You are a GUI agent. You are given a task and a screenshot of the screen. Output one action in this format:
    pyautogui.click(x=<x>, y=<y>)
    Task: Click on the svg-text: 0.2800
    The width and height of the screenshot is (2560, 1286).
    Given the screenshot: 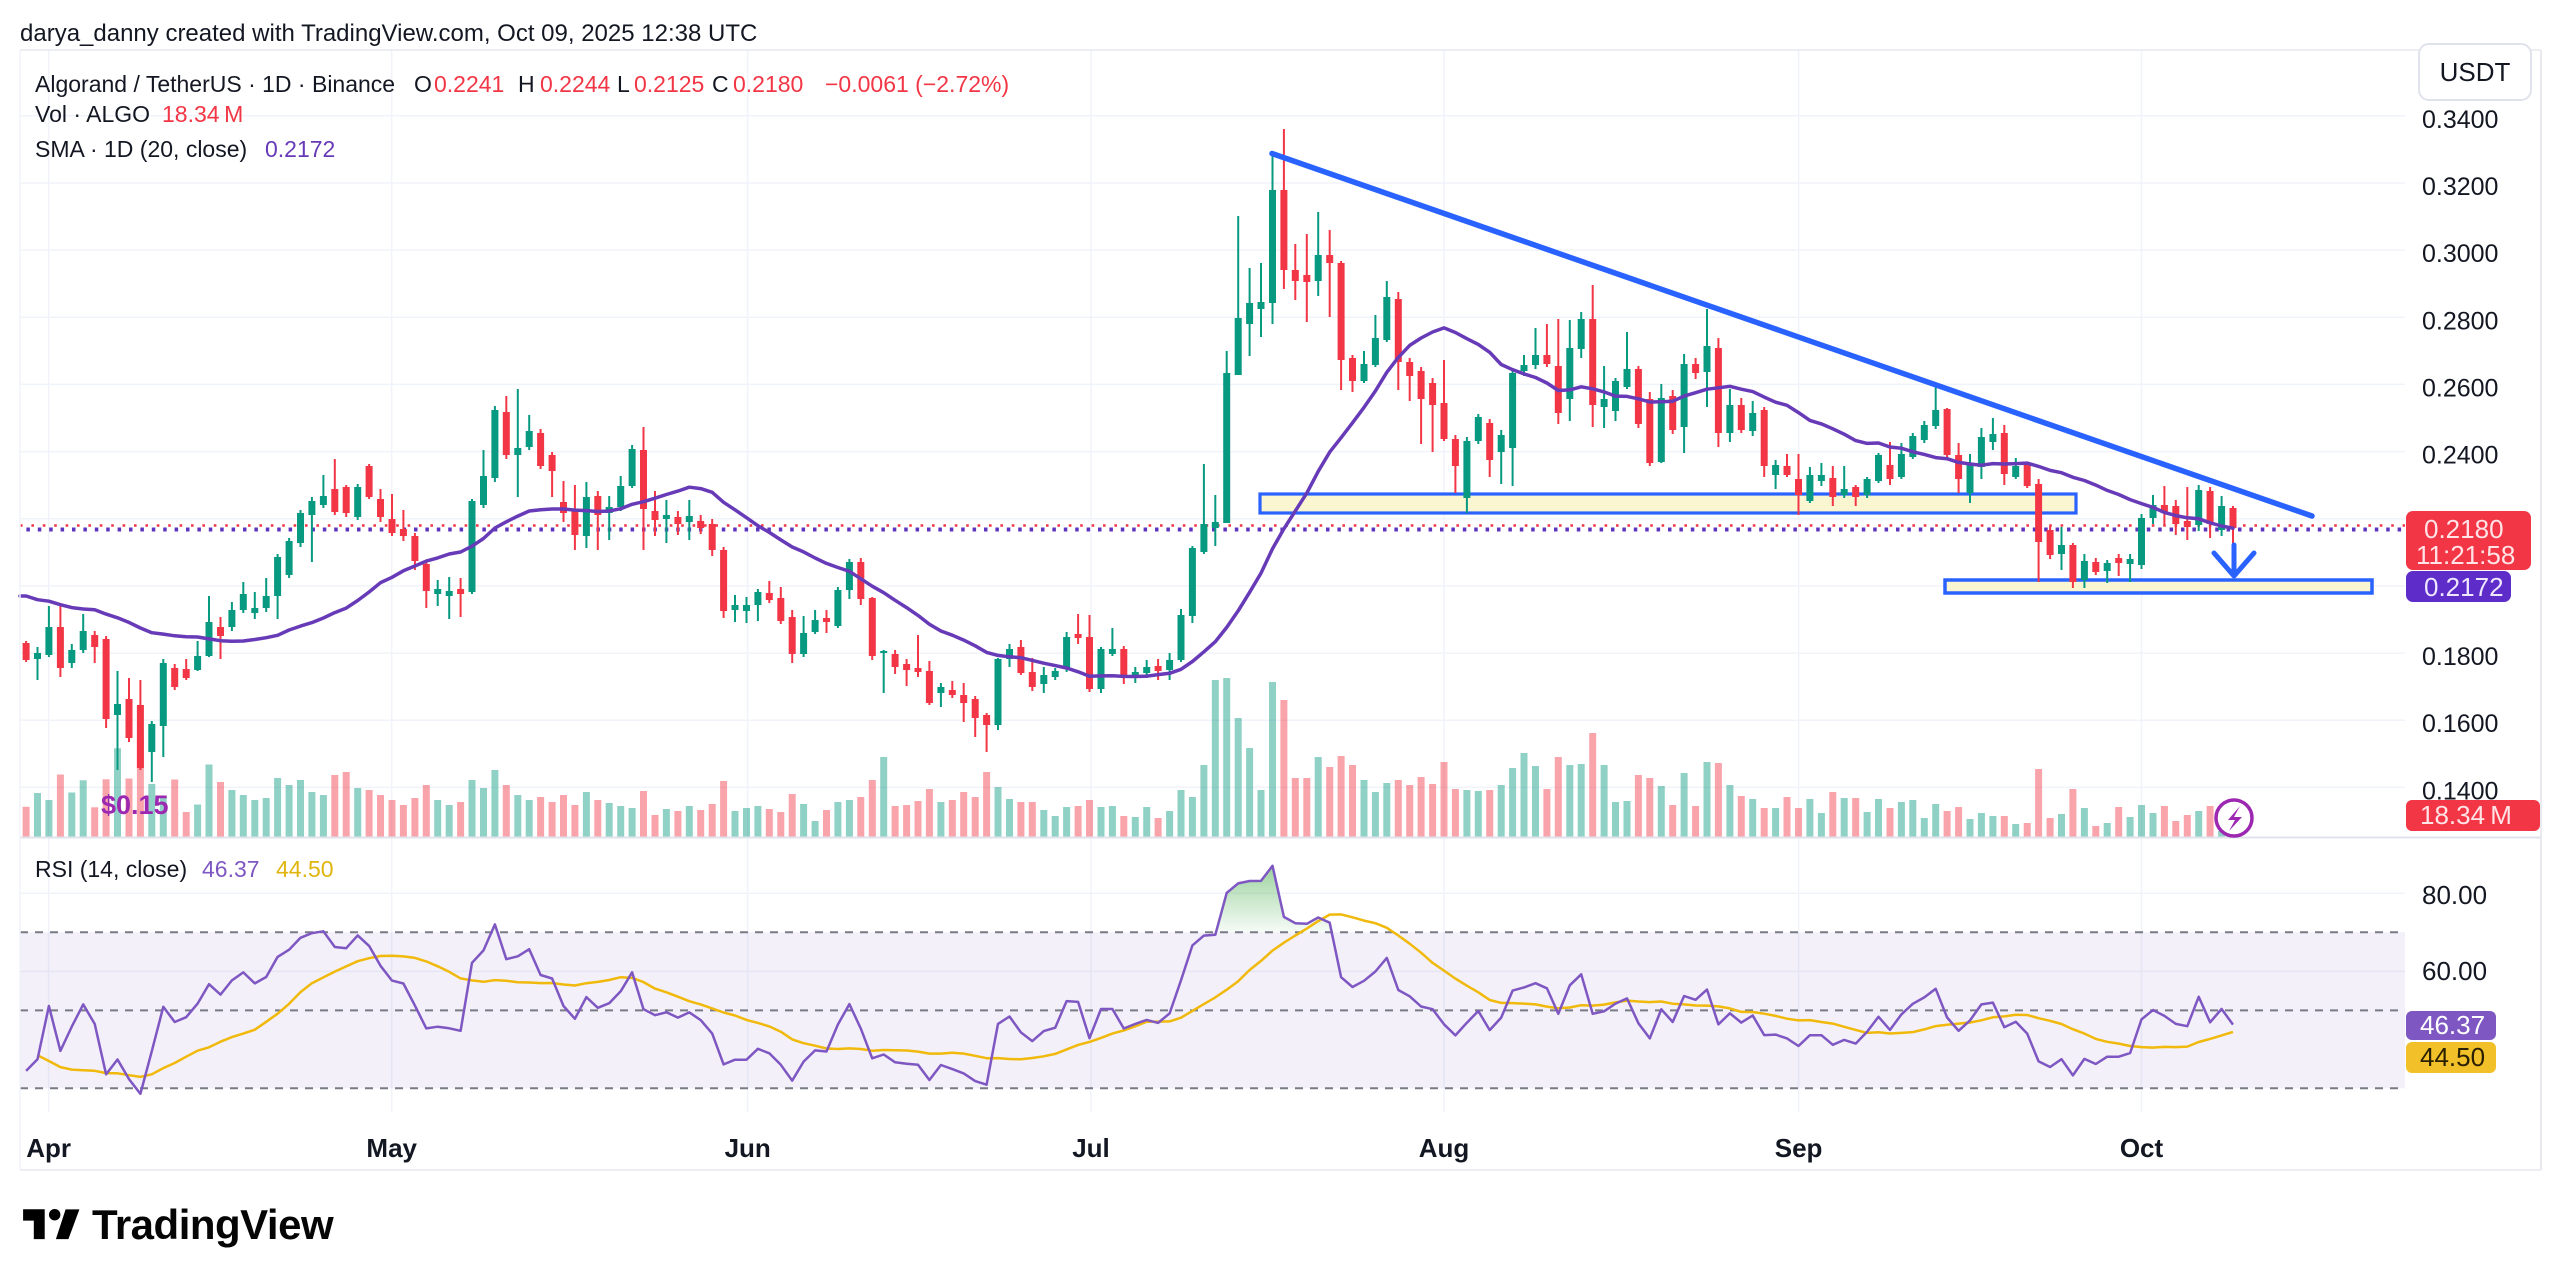 What is the action you would take?
    pyautogui.click(x=2460, y=321)
    